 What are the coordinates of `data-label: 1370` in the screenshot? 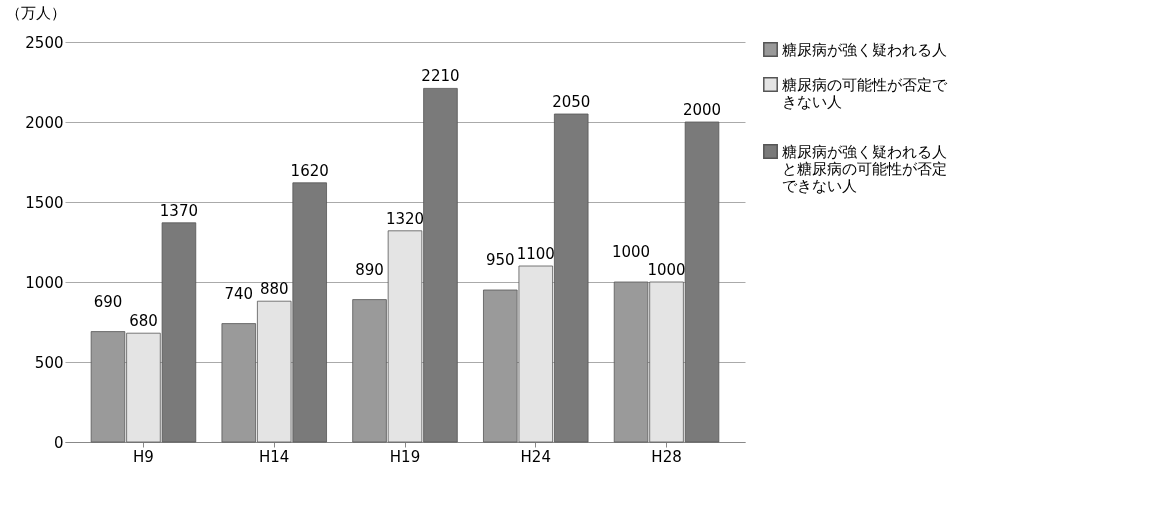 It's located at (179, 210).